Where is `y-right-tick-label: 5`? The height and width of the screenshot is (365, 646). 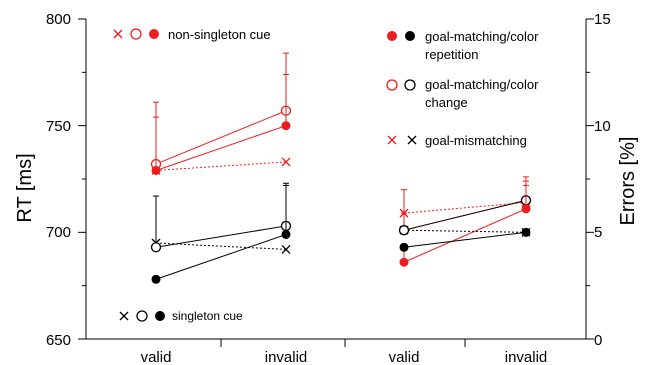
y-right-tick-label: 5 is located at coordinates (598, 232).